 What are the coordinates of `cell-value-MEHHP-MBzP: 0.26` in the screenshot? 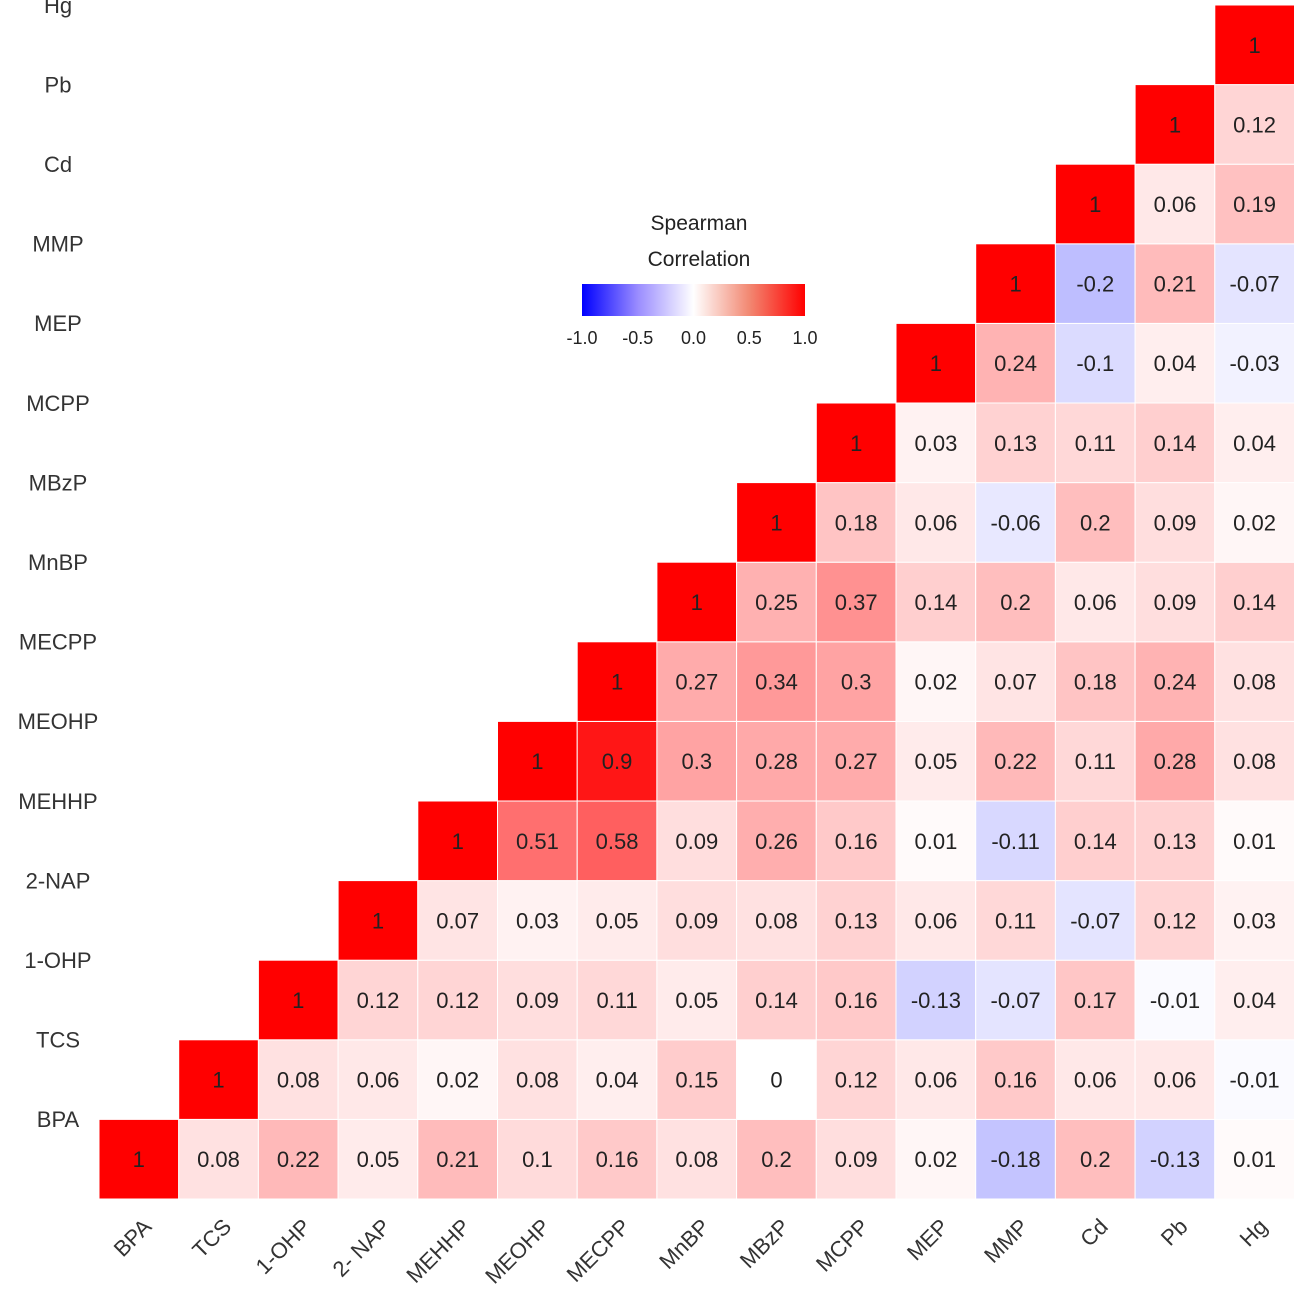 It's located at (776, 841).